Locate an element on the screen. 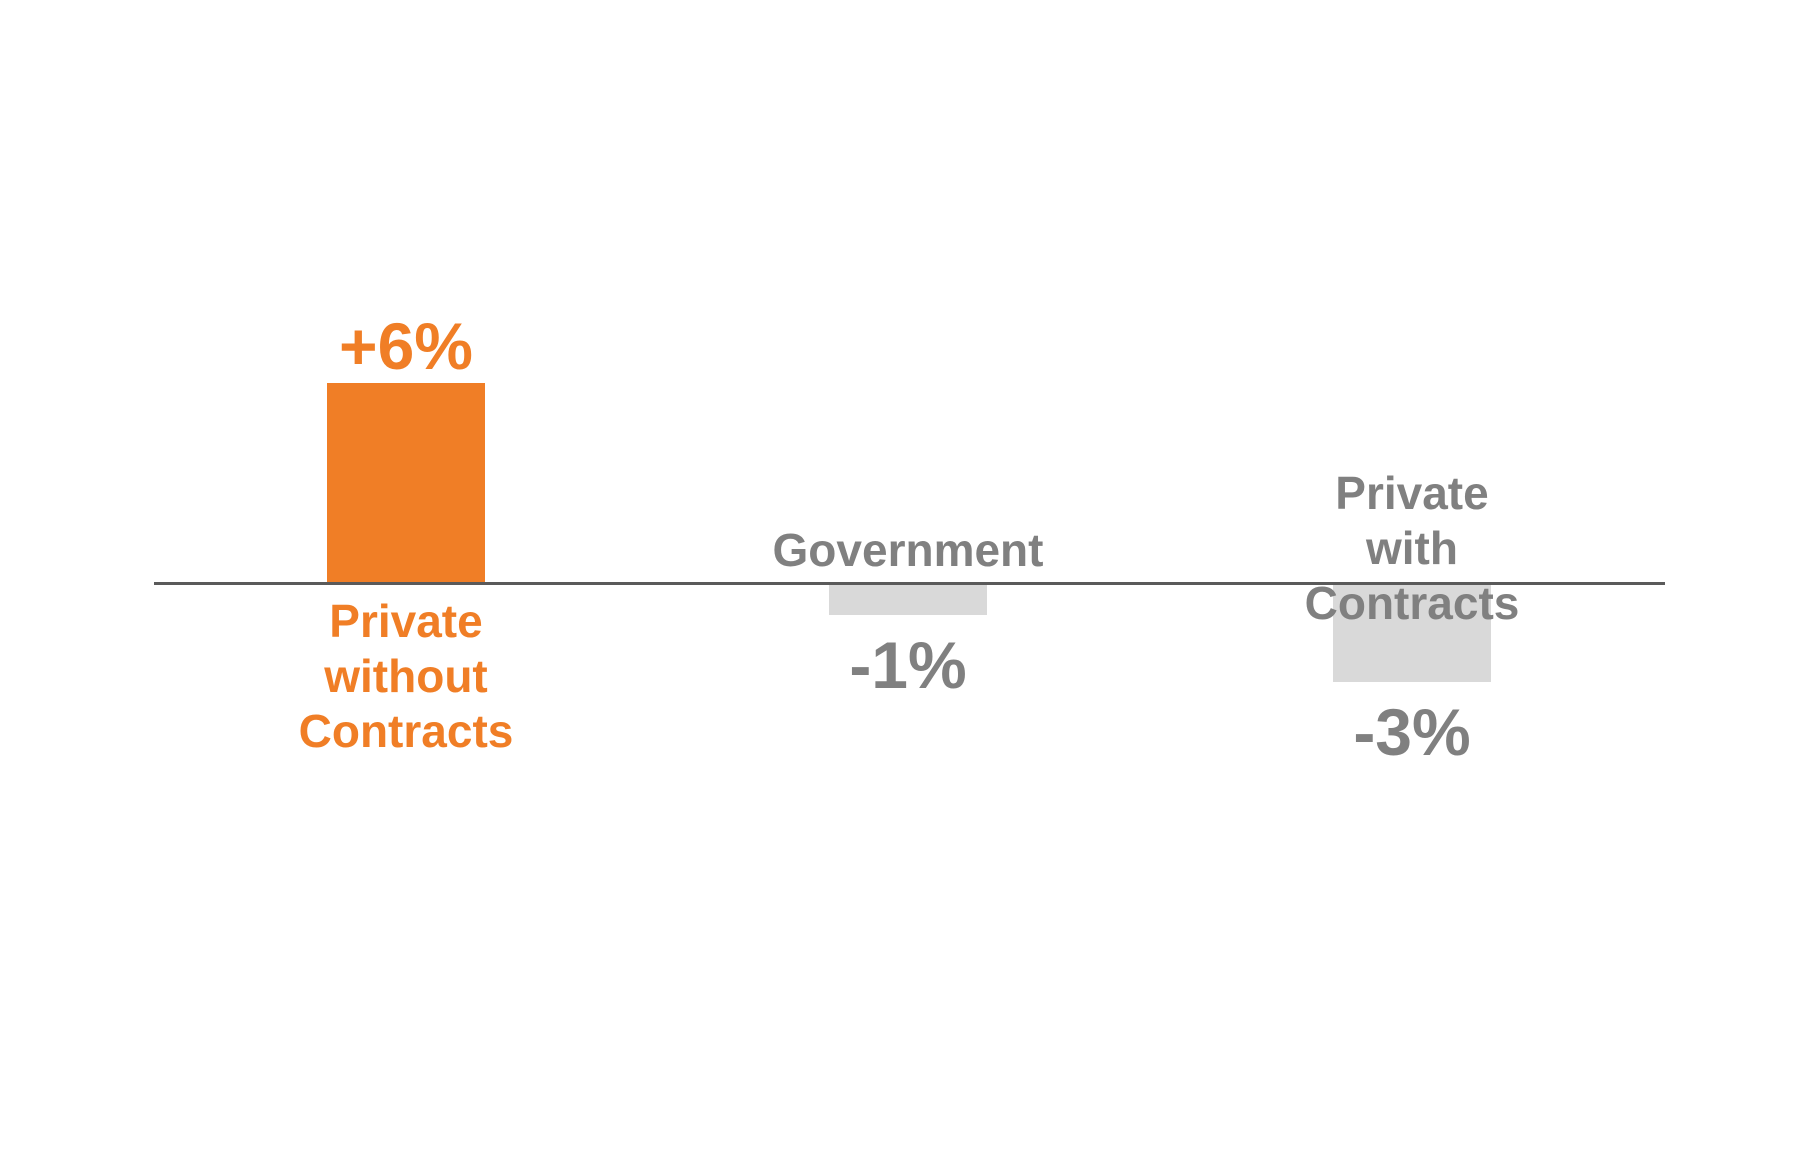 This screenshot has width=1814, height=1172. bar-group-government: -1% Government is located at coordinates (908, 586).